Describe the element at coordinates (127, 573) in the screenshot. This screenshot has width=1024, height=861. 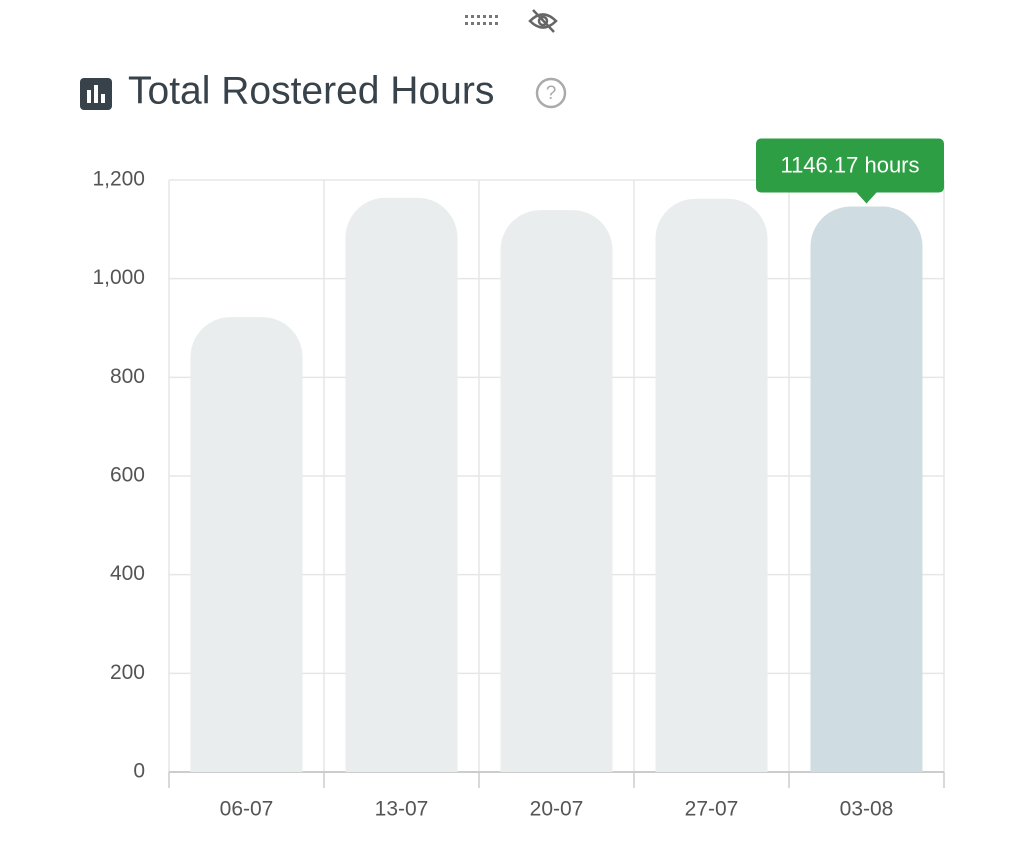
I see `y-tick-label: 400` at that location.